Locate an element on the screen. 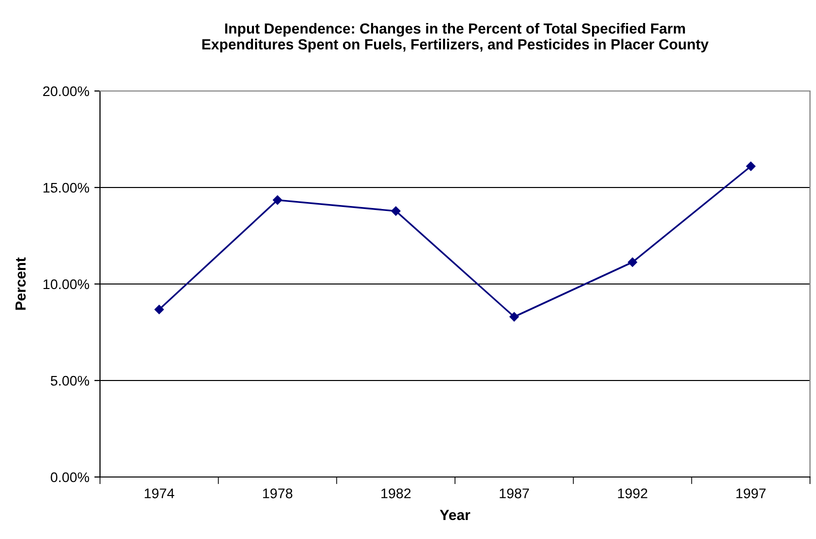  x-tick-label: 1992 is located at coordinates (633, 493).